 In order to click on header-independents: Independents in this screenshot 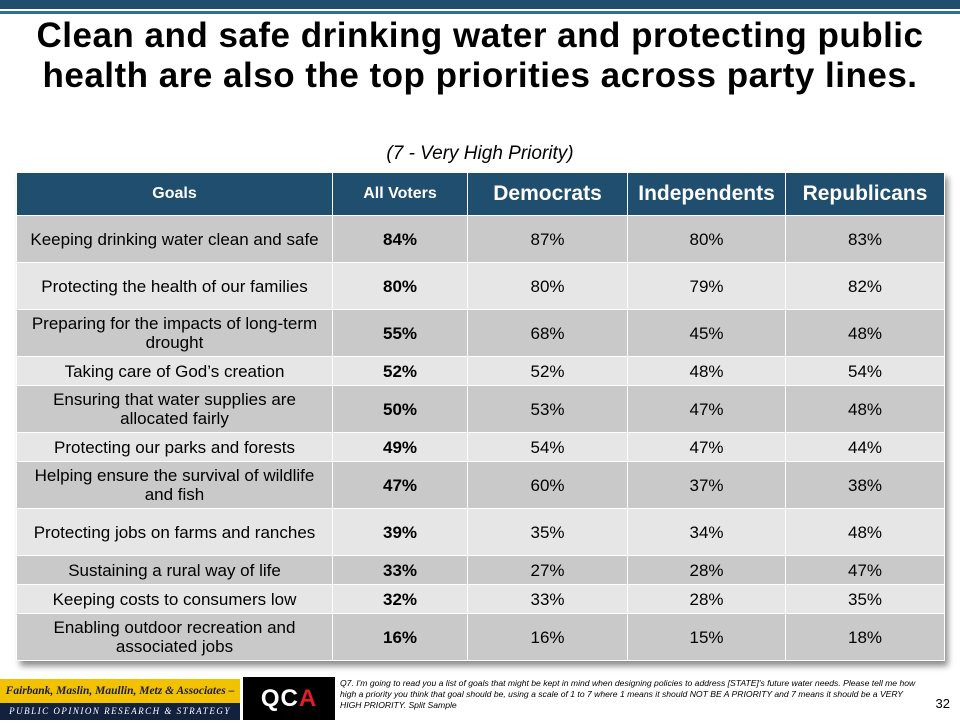, I will do `click(706, 194)`.